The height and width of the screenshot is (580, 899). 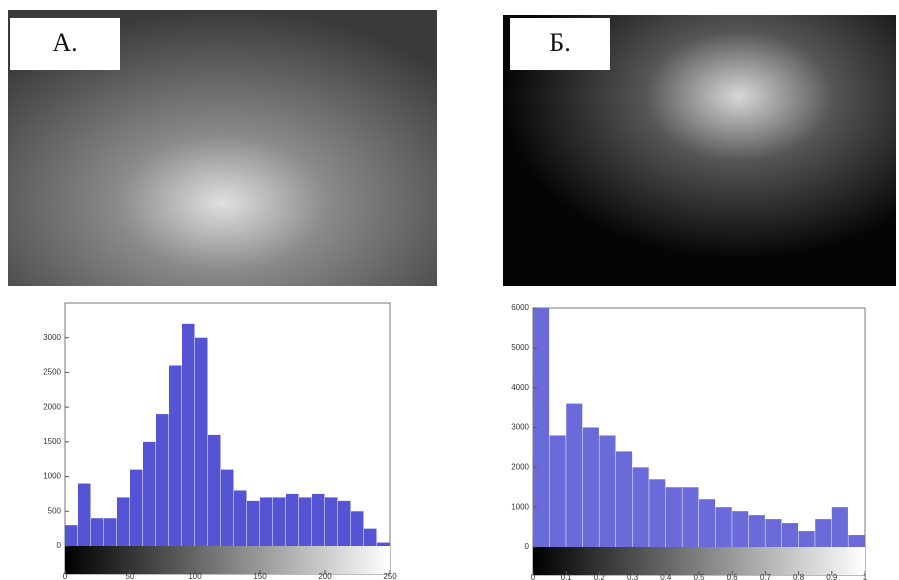 I want to click on panel-label: Б., so click(x=559, y=42).